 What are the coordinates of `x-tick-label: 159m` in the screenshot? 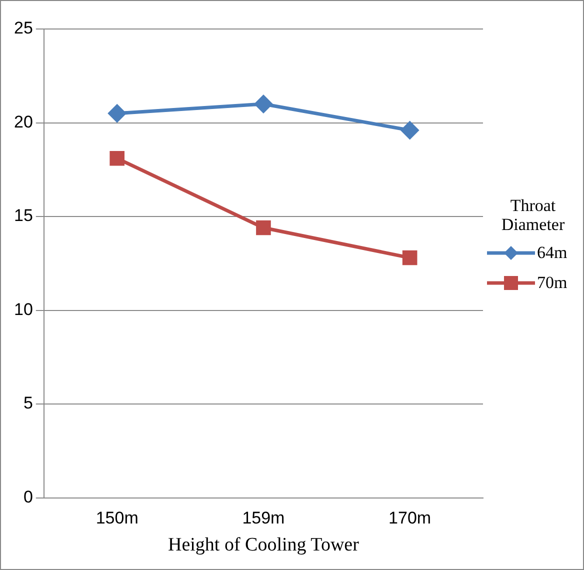 It's located at (263, 518).